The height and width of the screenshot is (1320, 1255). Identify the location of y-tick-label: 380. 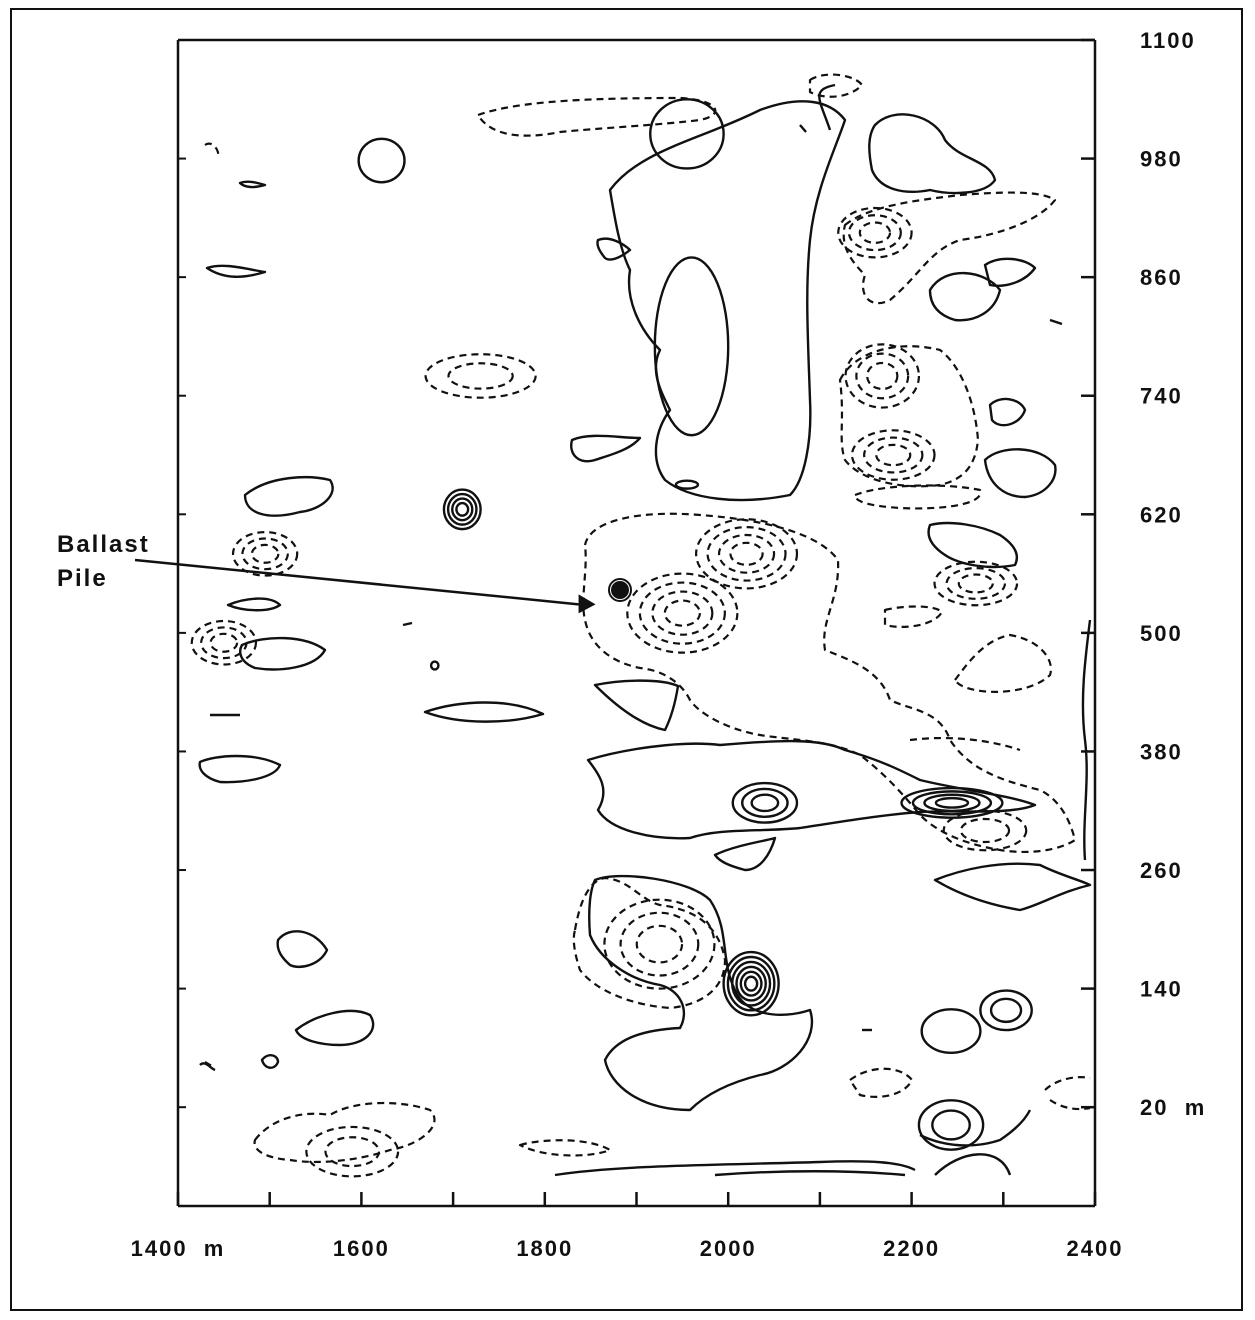
(1161, 751).